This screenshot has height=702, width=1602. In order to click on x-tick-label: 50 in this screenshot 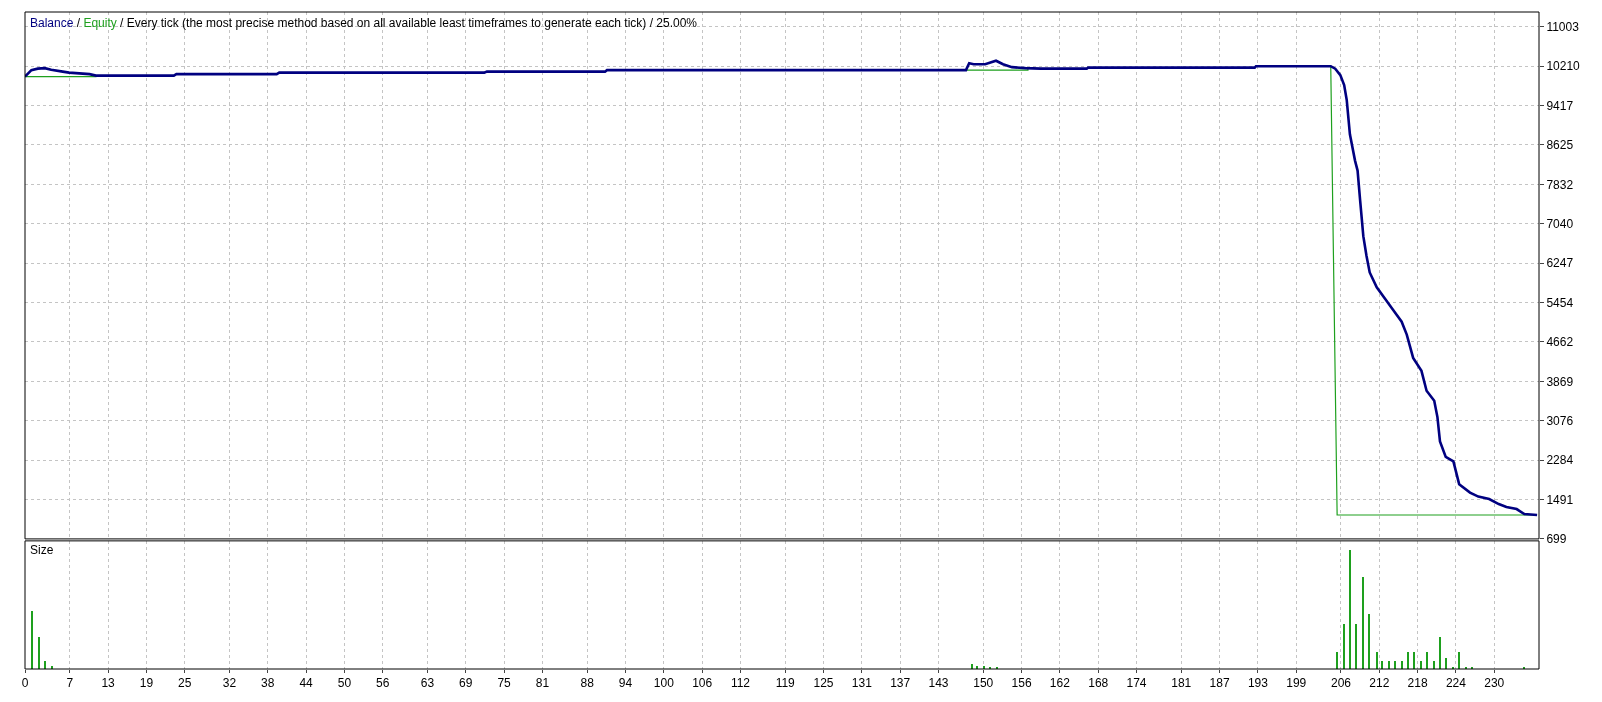, I will do `click(344, 683)`.